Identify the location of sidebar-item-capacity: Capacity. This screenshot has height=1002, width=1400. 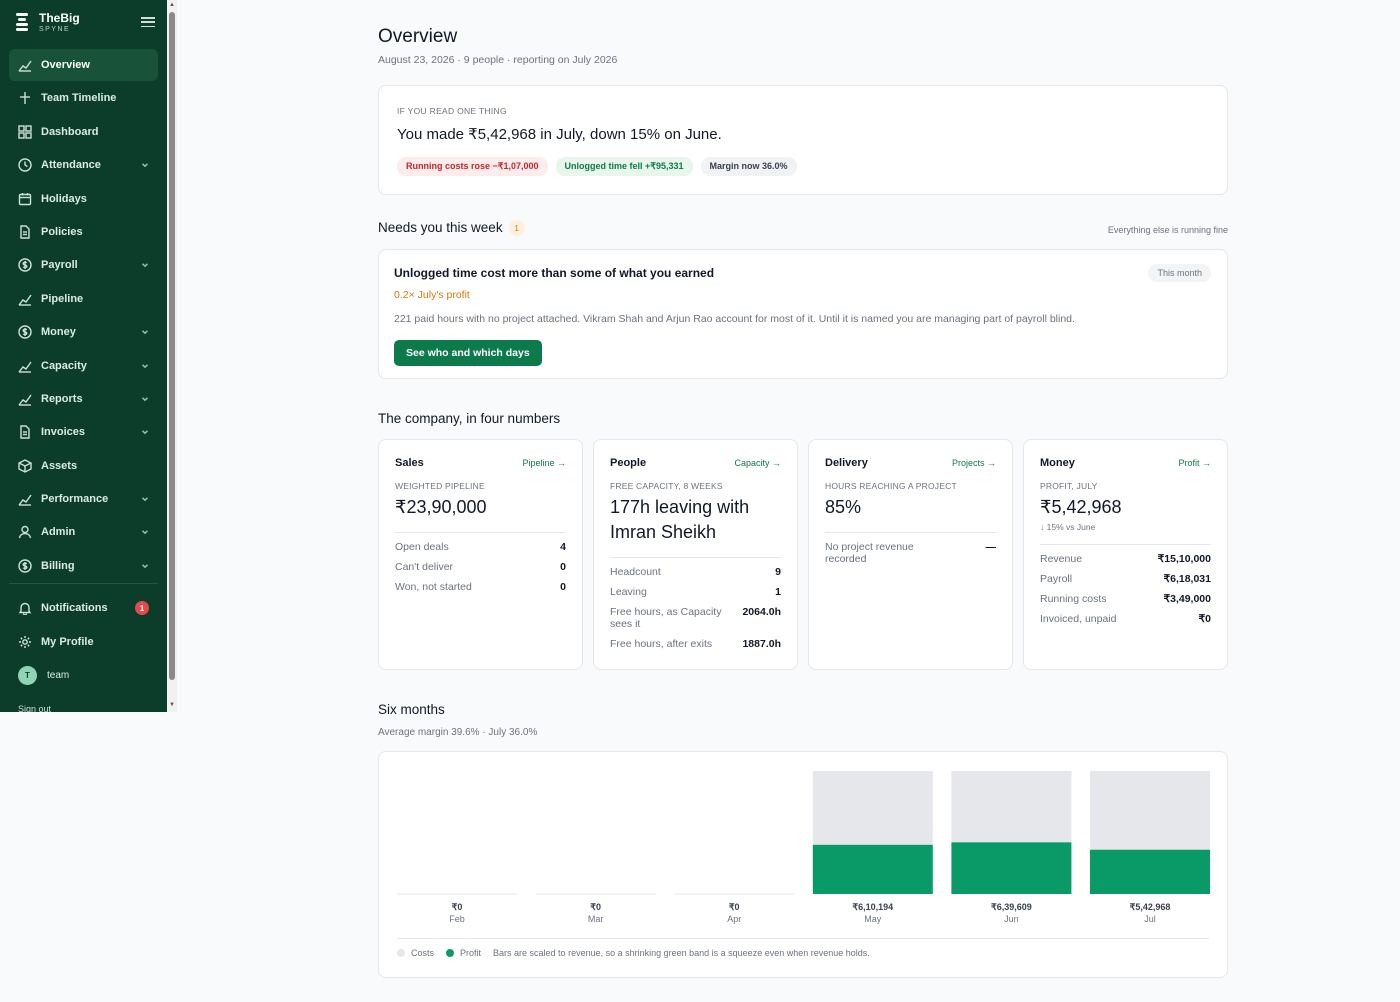
(83, 366).